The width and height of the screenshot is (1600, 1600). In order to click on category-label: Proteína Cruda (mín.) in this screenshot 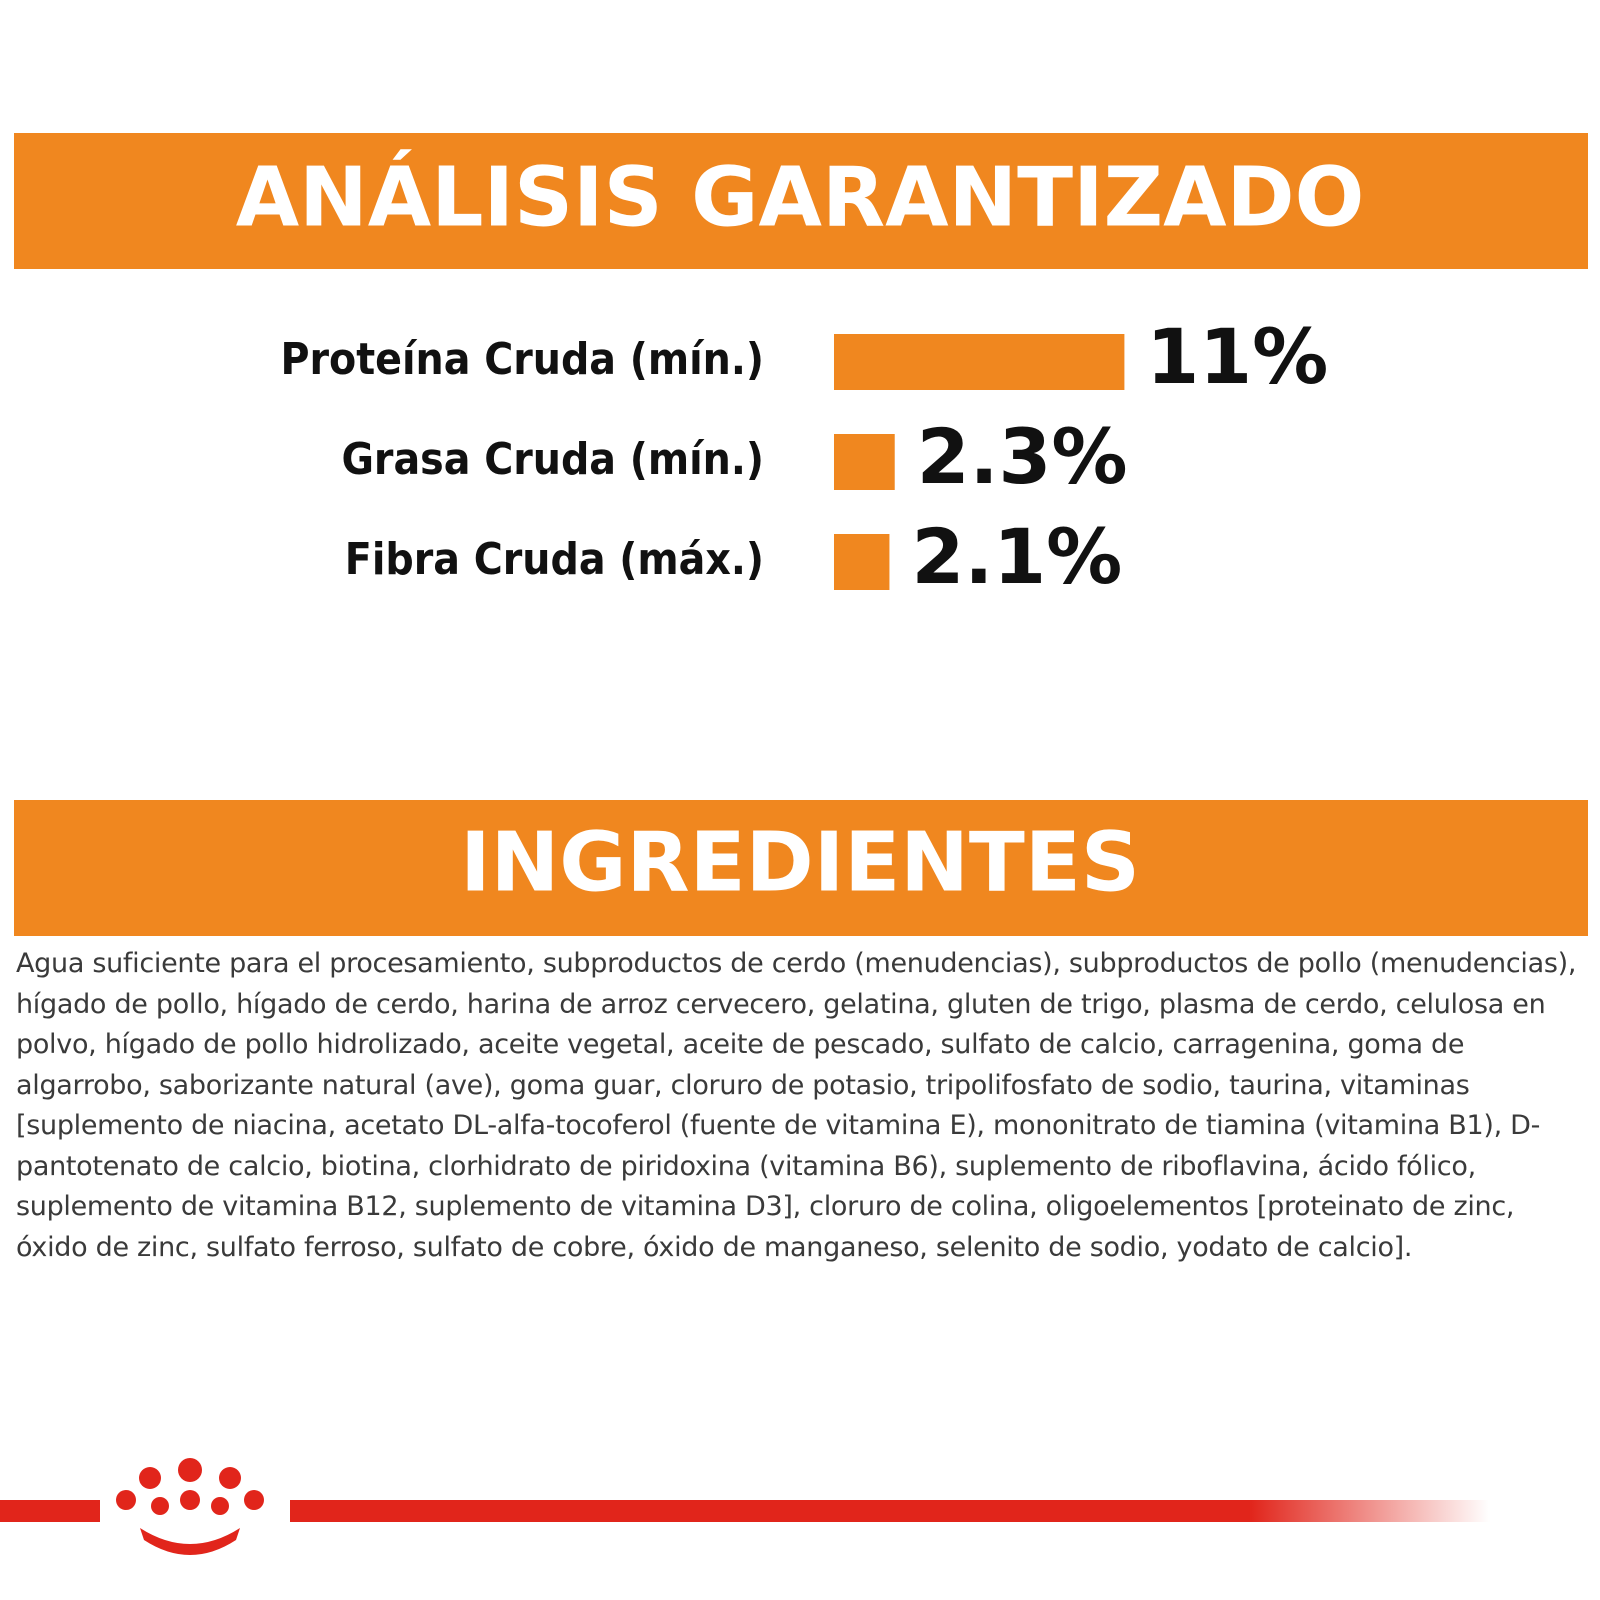, I will do `click(522, 359)`.